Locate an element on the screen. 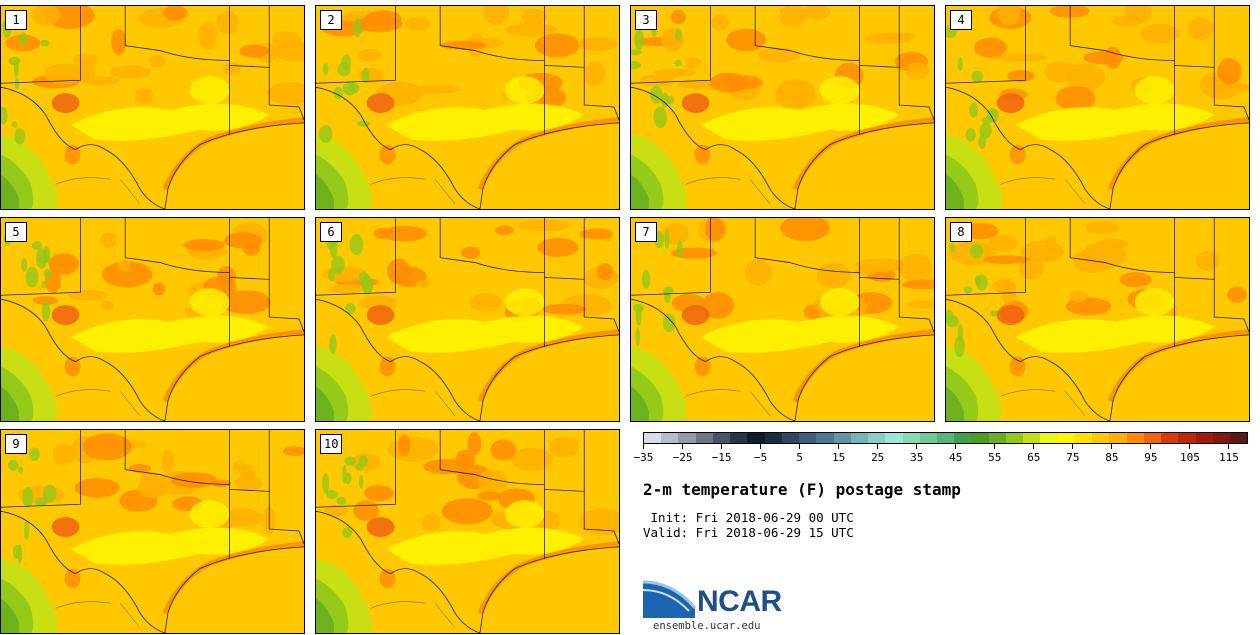 The height and width of the screenshot is (635, 1260). ncar-logo-icon is located at coordinates (670, 599).